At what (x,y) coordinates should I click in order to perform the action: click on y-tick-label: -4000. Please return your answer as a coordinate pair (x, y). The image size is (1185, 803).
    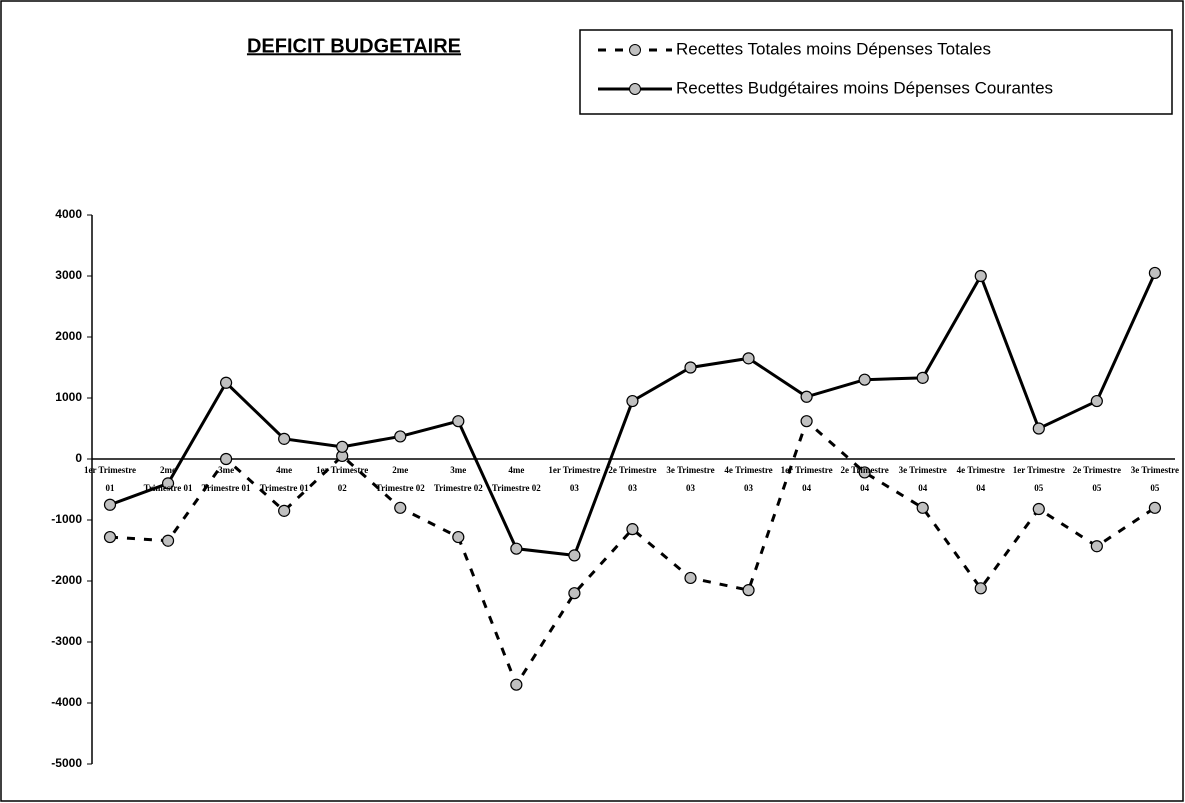
    Looking at the image, I should click on (66, 702).